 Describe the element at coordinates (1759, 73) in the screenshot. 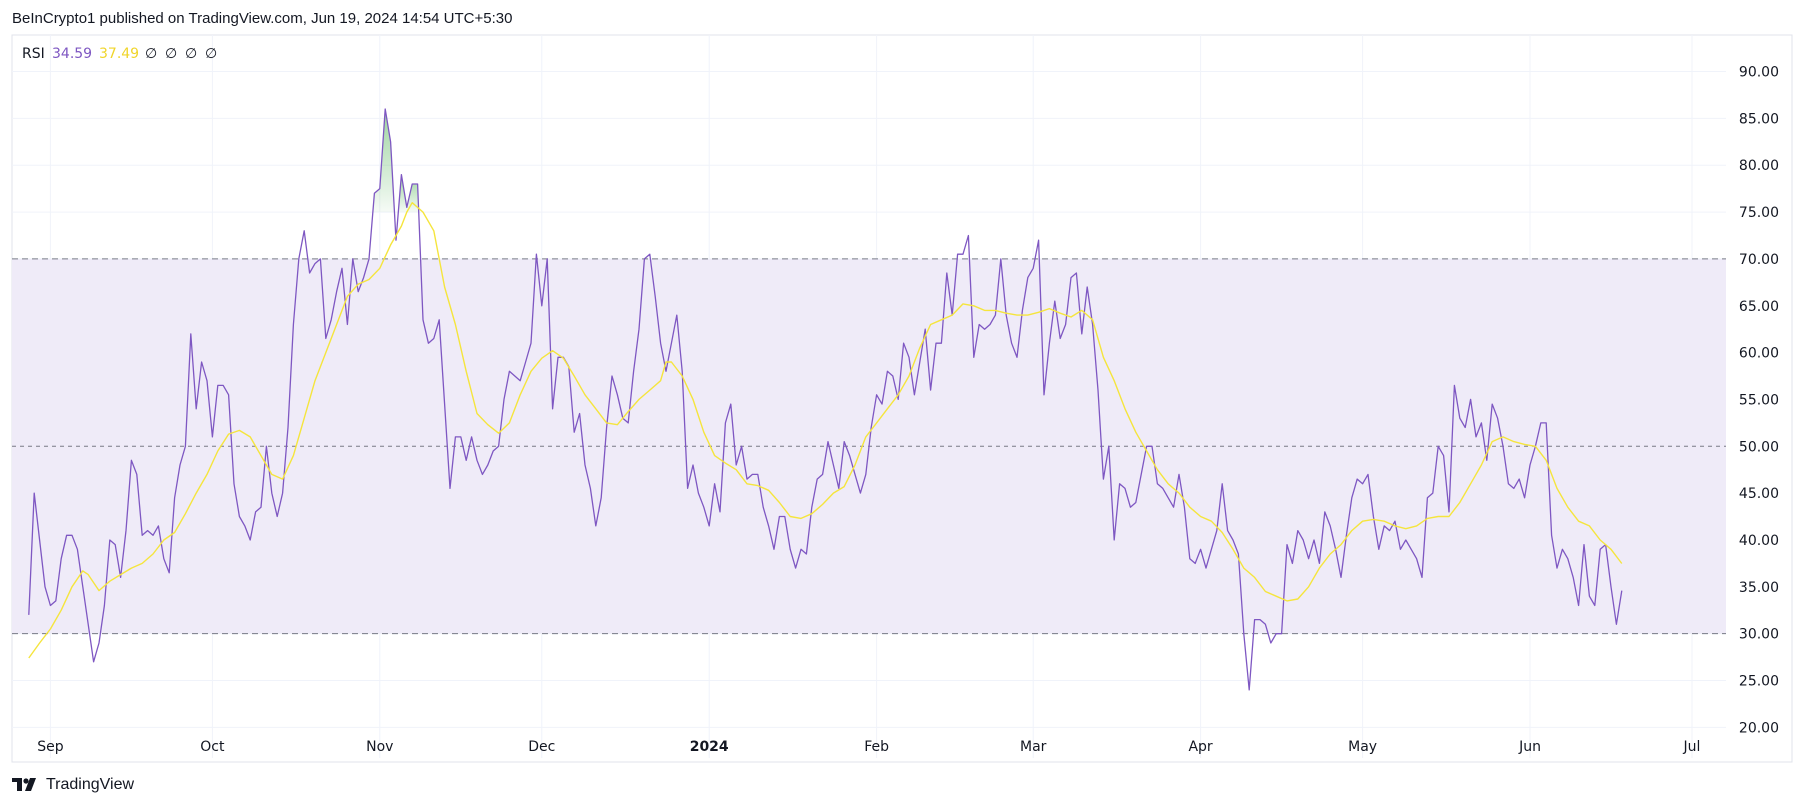

I see `y-tick-label: 90.00` at that location.